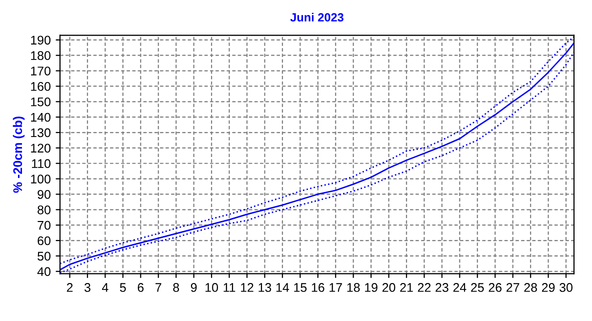  What do you see at coordinates (566, 287) in the screenshot?
I see `x-tick-label: 30` at bounding box center [566, 287].